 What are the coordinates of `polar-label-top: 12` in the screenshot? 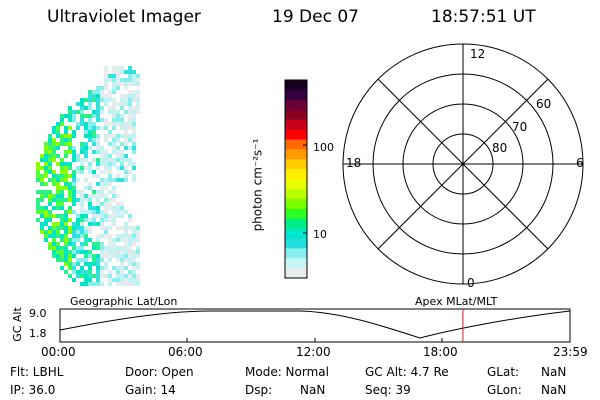 It's located at (478, 54).